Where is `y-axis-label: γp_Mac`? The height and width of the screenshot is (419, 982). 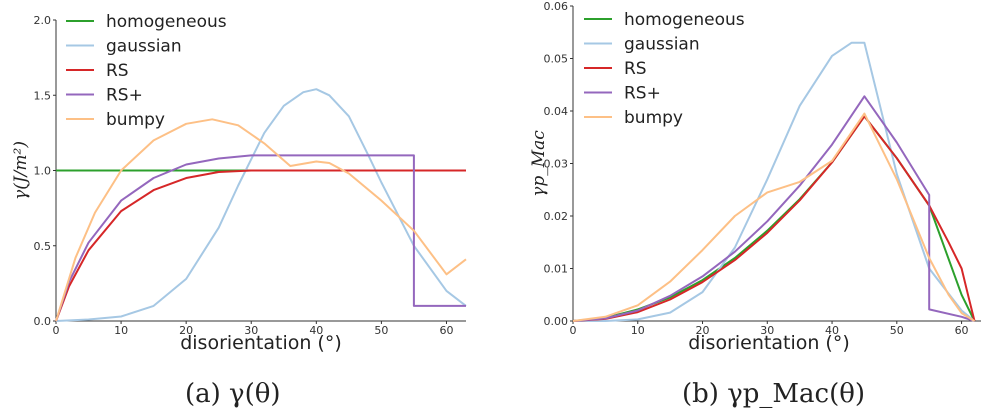
y-axis-label: γp_Mac is located at coordinates (539, 163).